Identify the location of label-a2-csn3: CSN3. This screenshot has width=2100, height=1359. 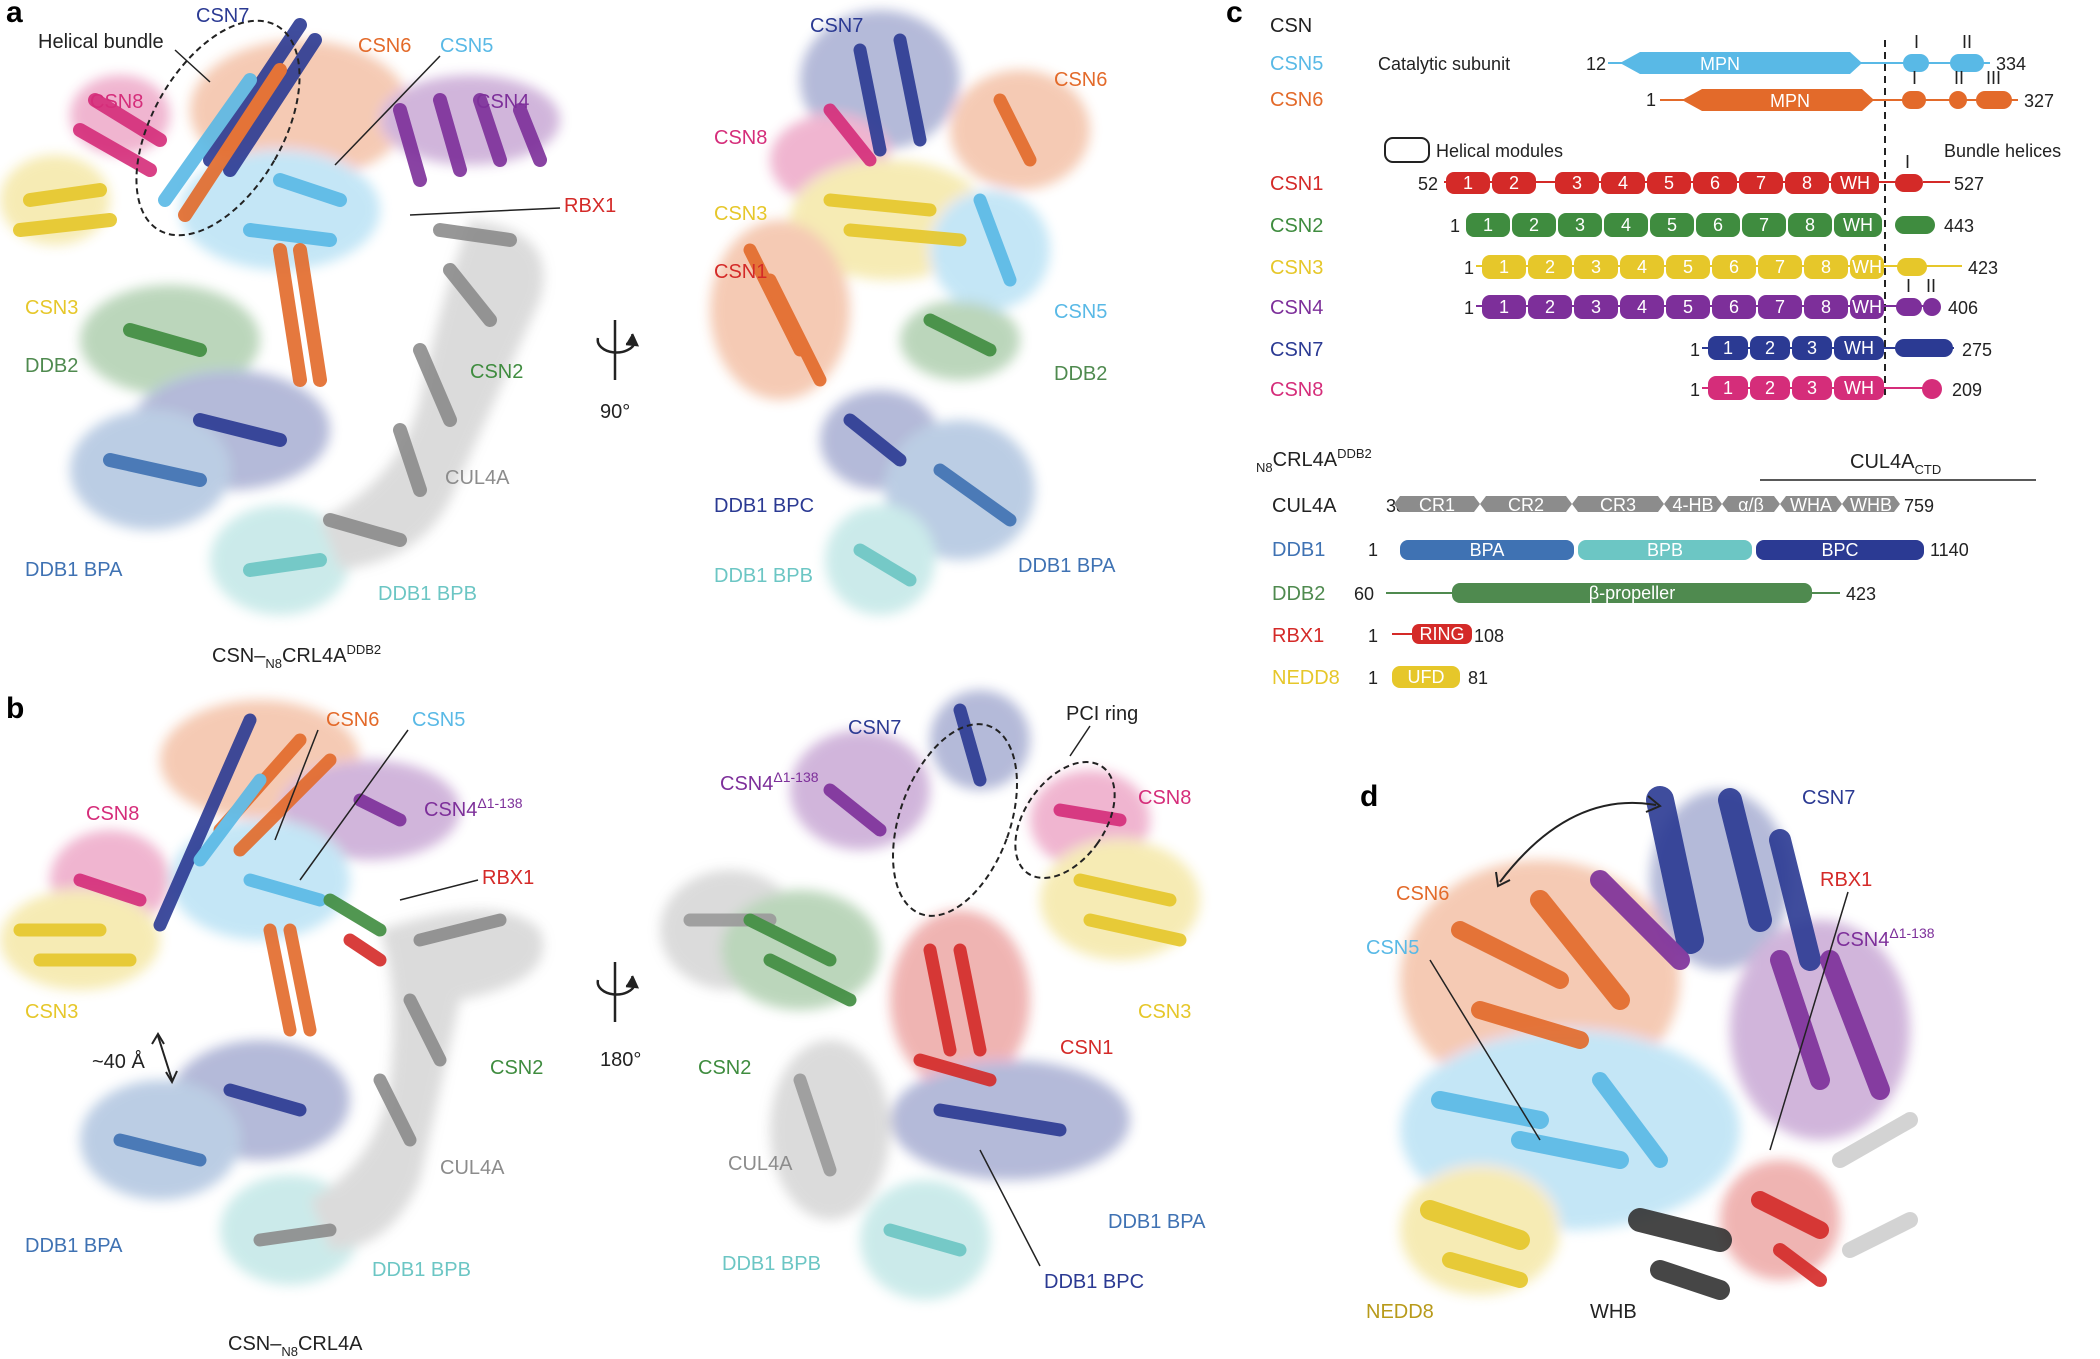
(740, 214).